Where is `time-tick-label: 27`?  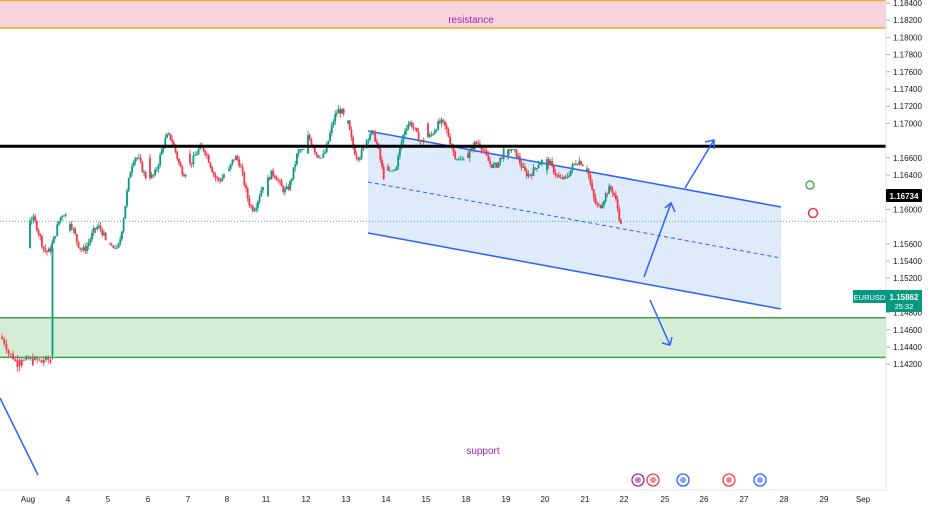 time-tick-label: 27 is located at coordinates (744, 499).